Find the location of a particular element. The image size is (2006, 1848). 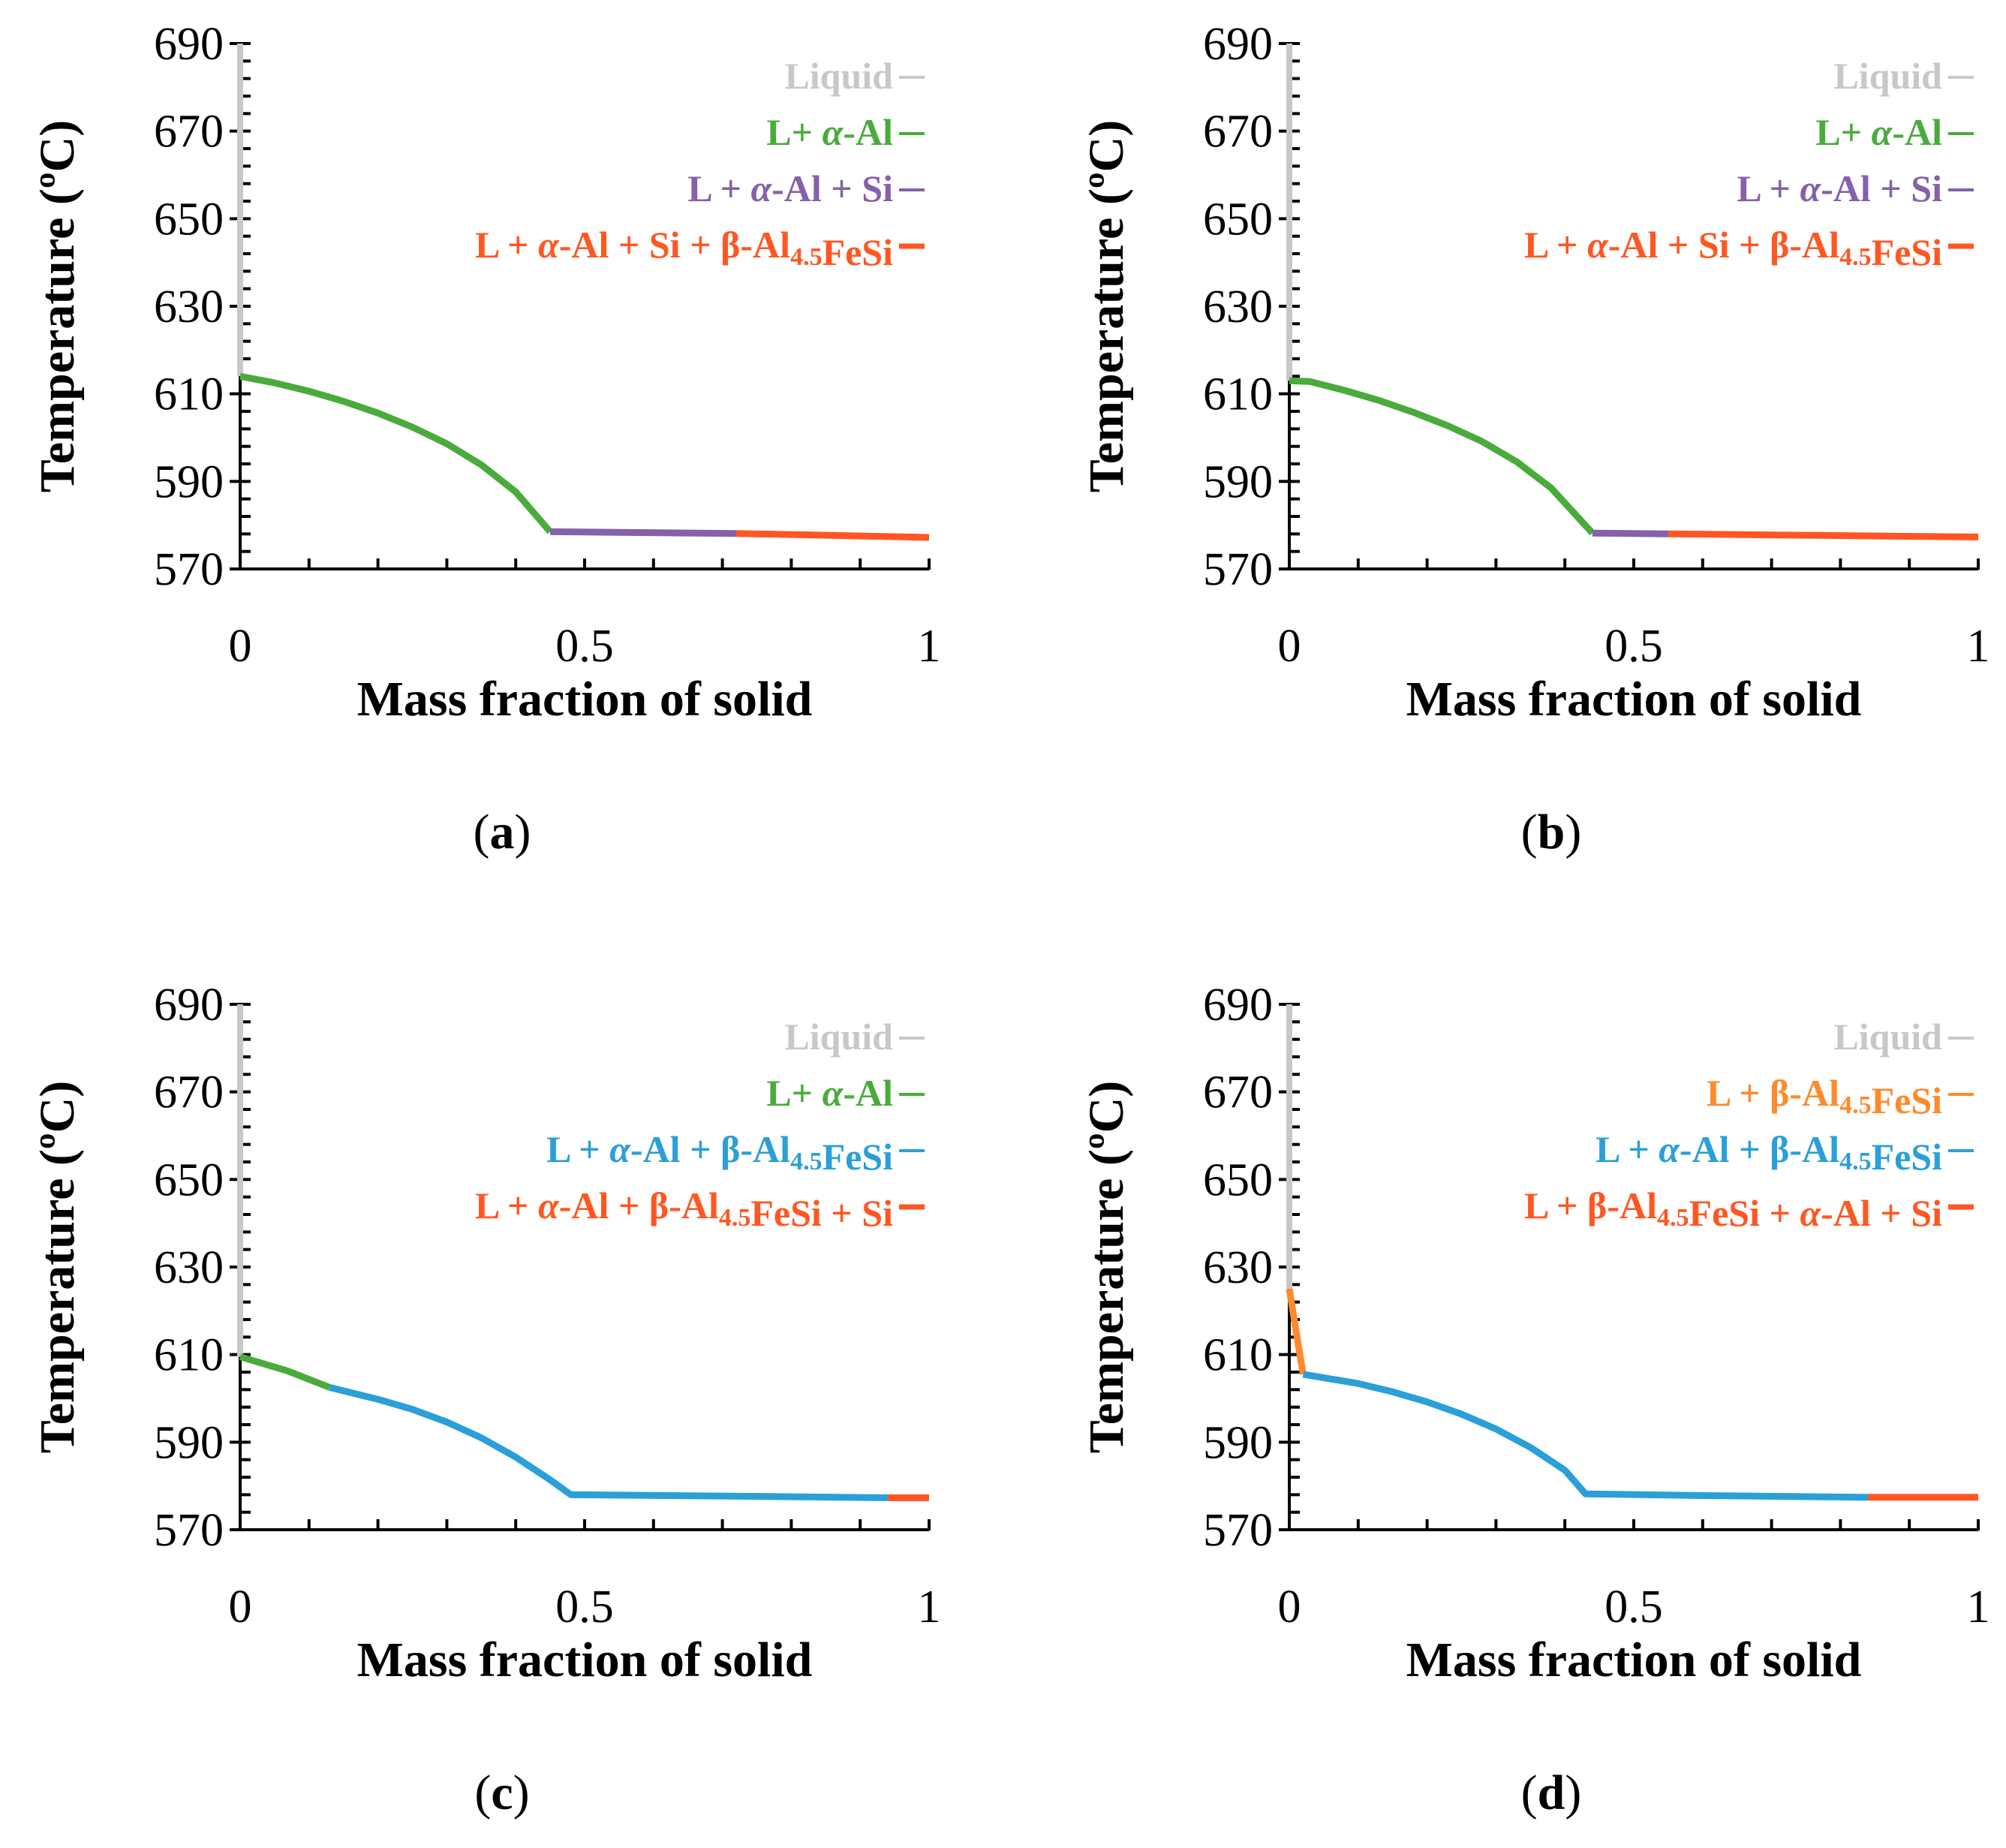

legend-label: L + α-Al + β-Al4.5FeSi + Si is located at coordinates (684, 1209).